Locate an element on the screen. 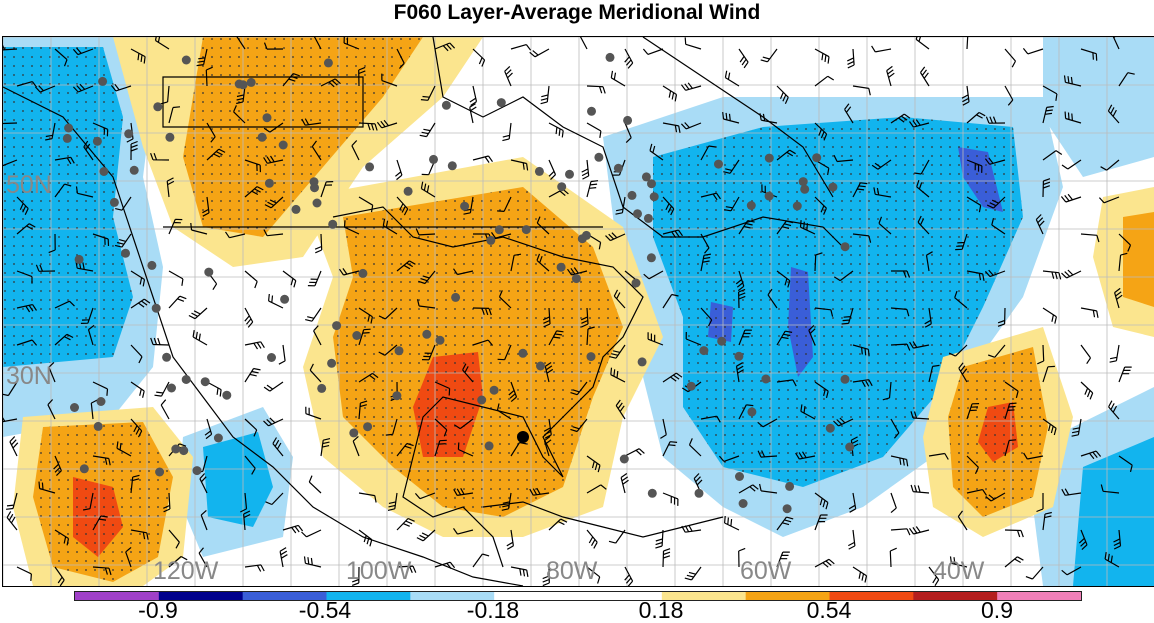  lon-label-120w: 120W is located at coordinates (186, 571).